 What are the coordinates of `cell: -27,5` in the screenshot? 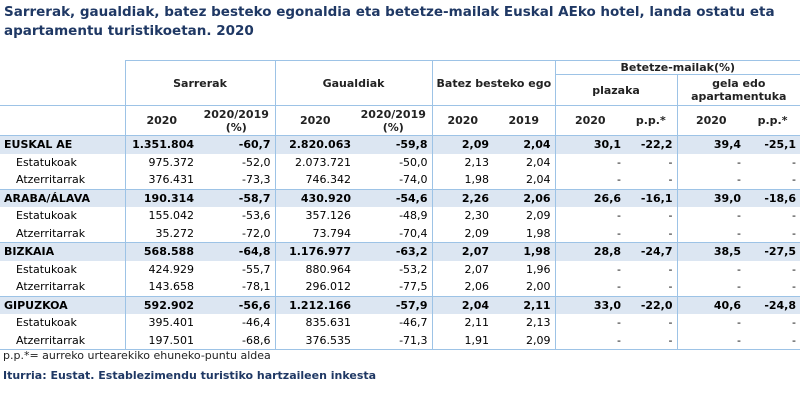 It's located at (772, 251).